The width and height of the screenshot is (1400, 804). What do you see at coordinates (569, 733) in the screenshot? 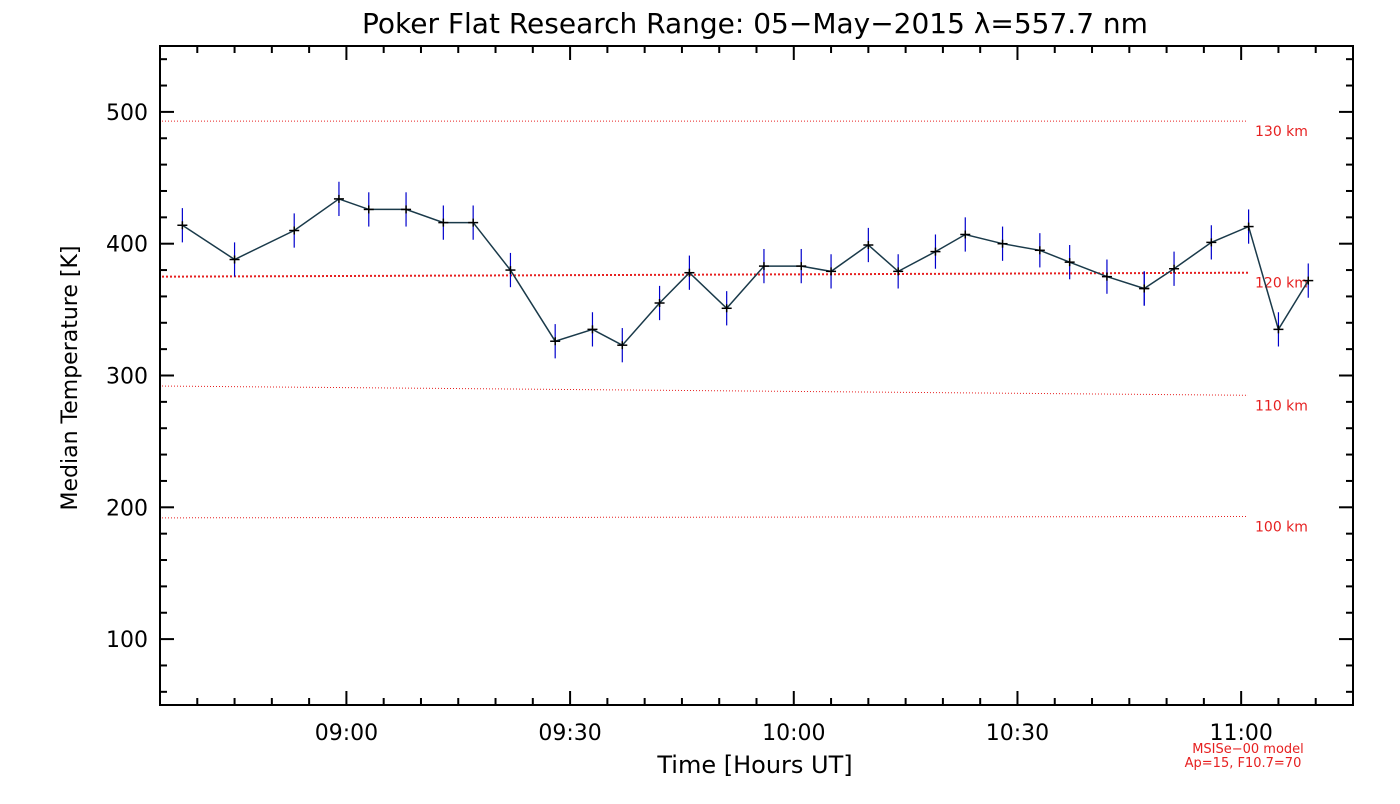
I see `x-tick-label: 09:30` at bounding box center [569, 733].